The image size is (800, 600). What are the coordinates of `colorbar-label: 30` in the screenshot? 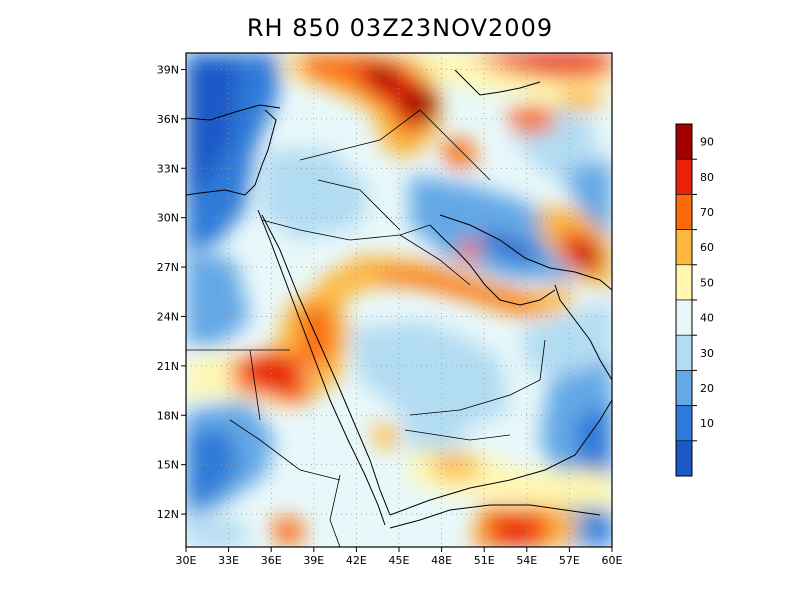 It's located at (707, 353).